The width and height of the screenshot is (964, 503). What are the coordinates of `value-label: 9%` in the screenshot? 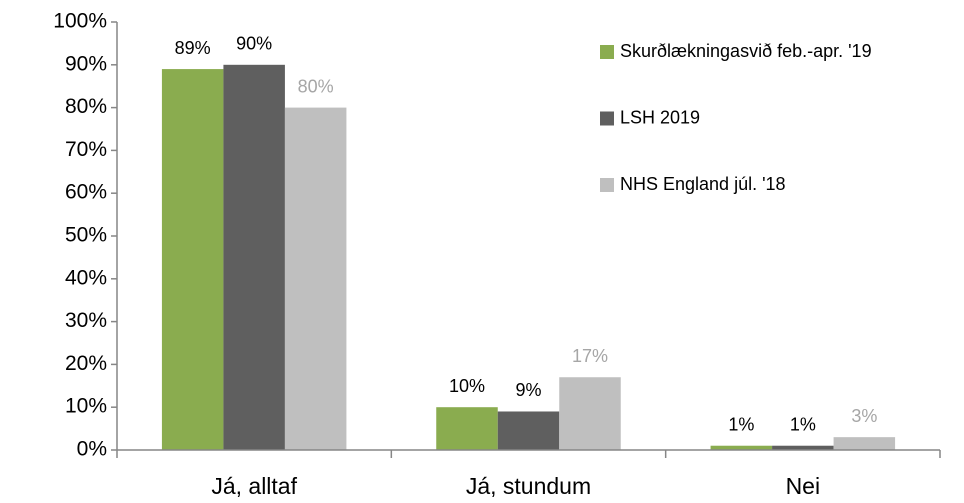 It's located at (528, 390).